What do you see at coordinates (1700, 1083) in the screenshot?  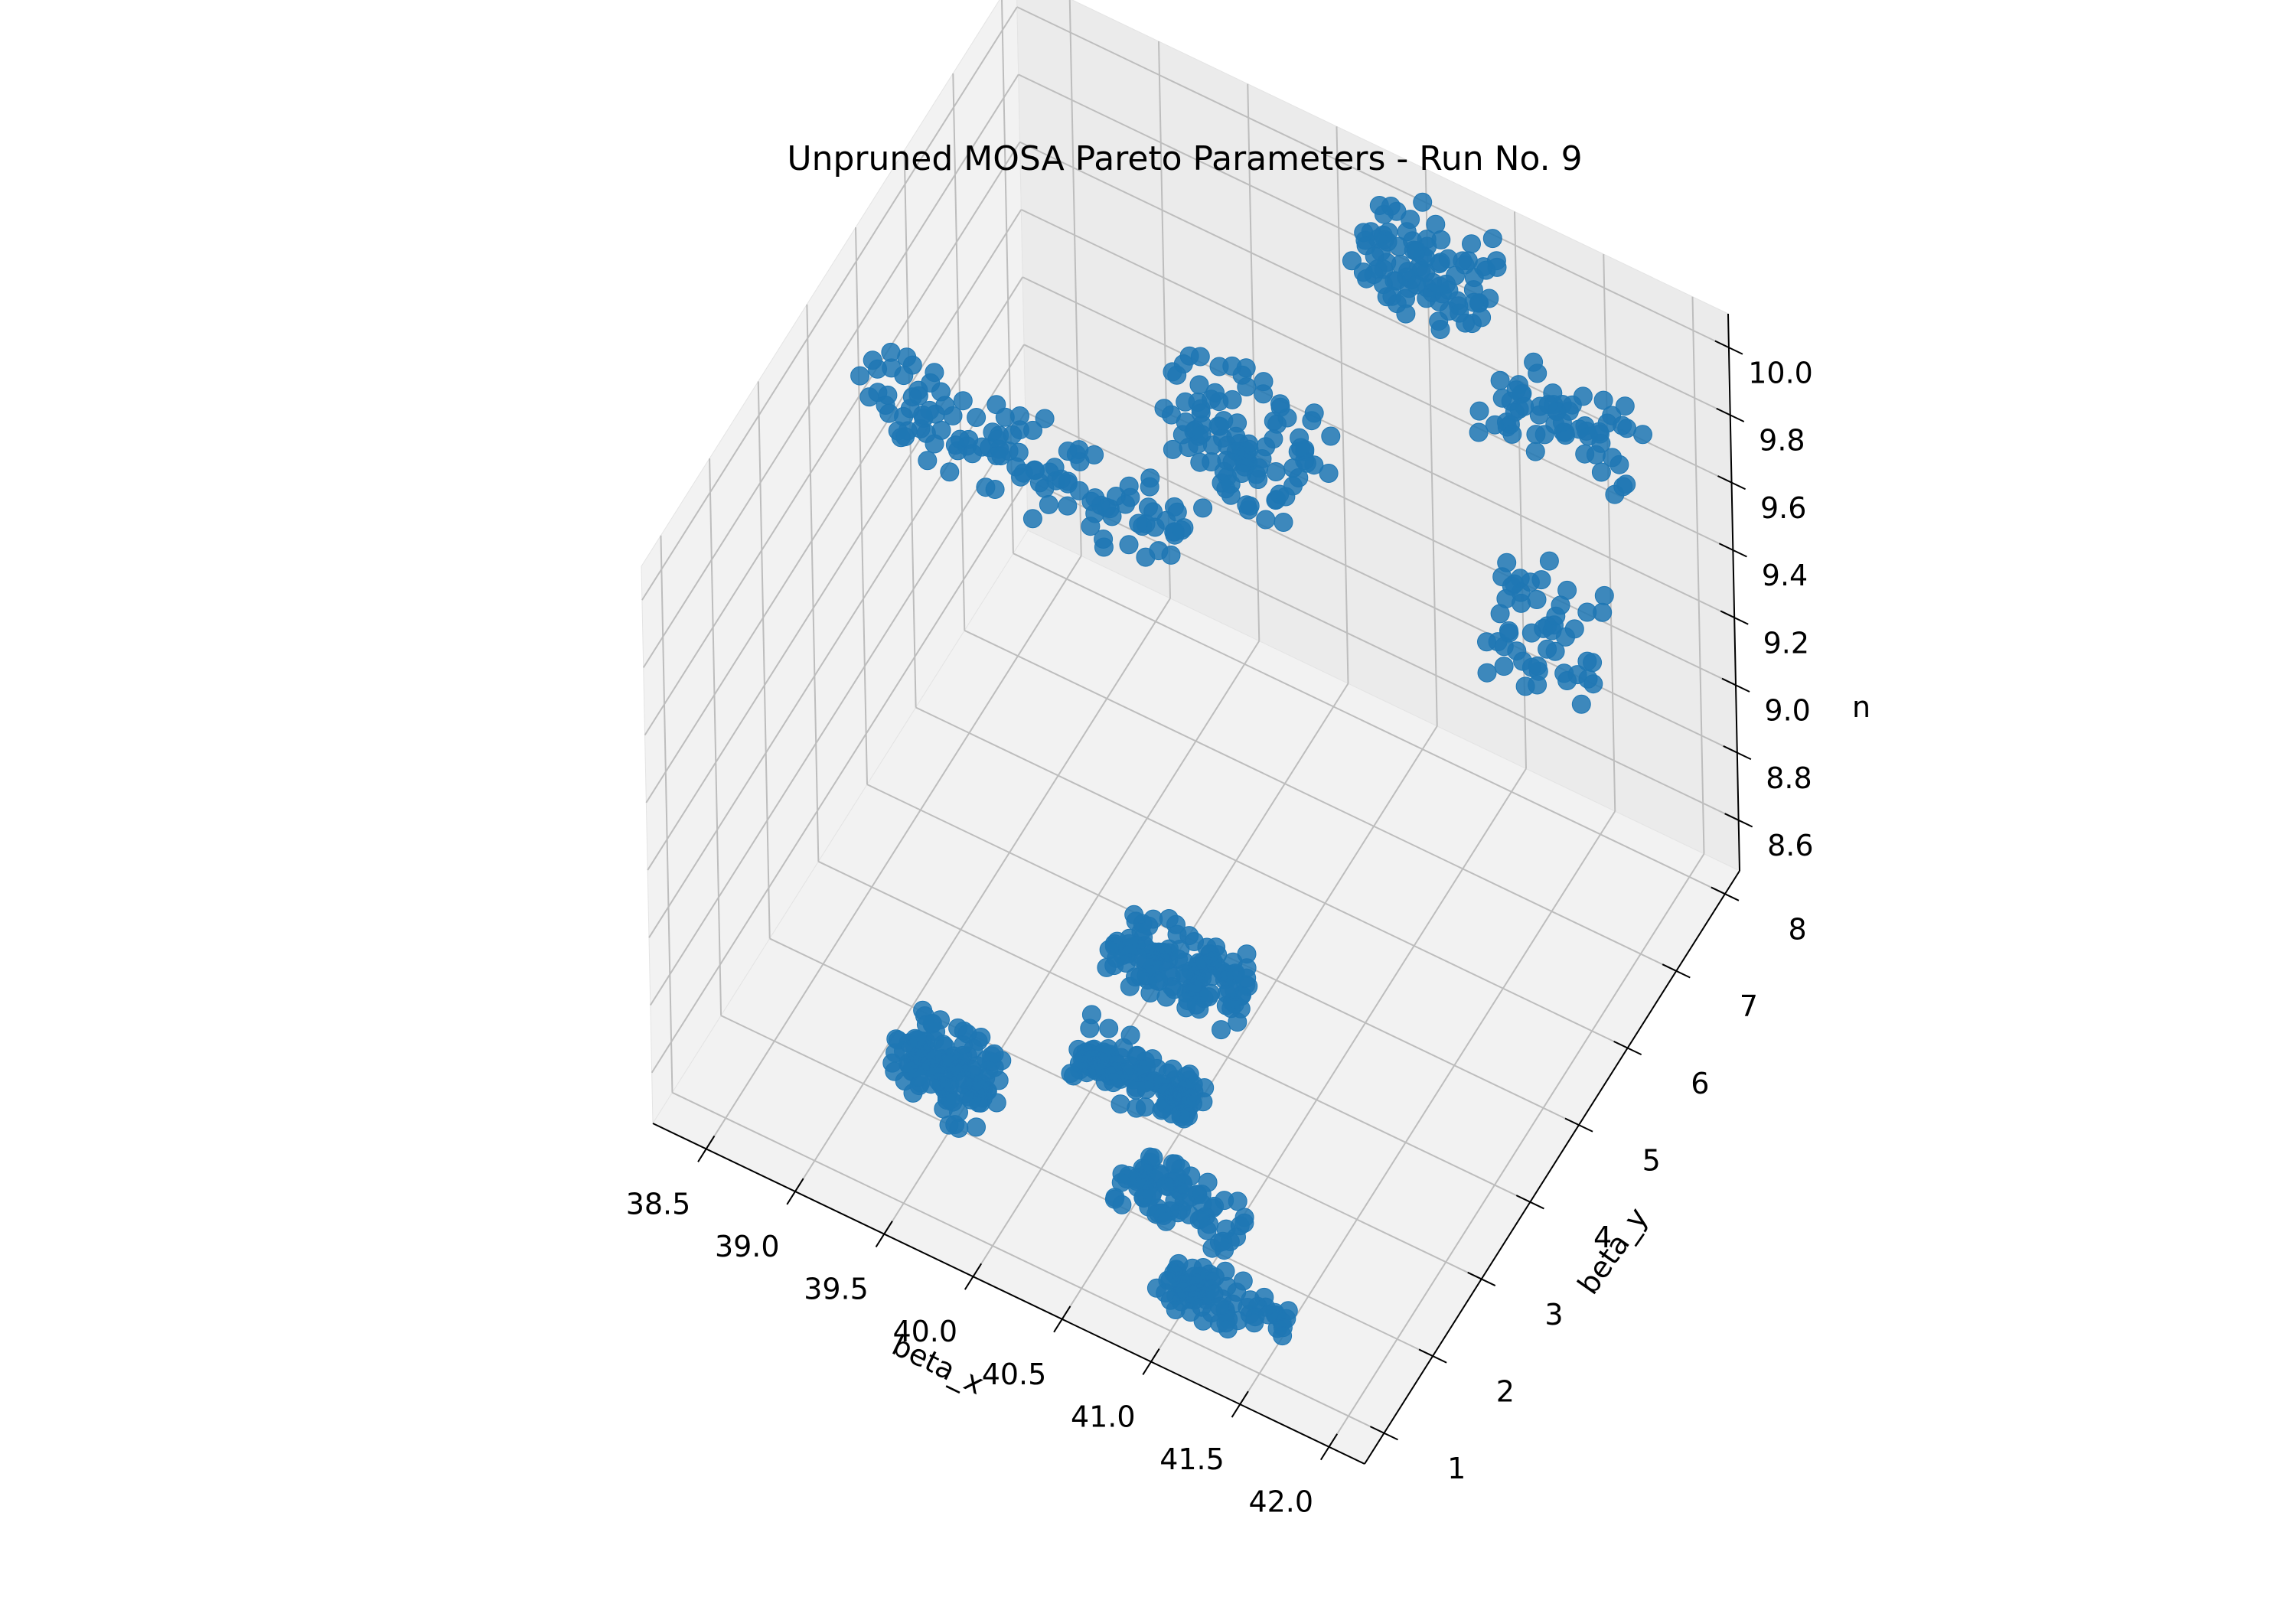 I see `y-tick-label: 6` at bounding box center [1700, 1083].